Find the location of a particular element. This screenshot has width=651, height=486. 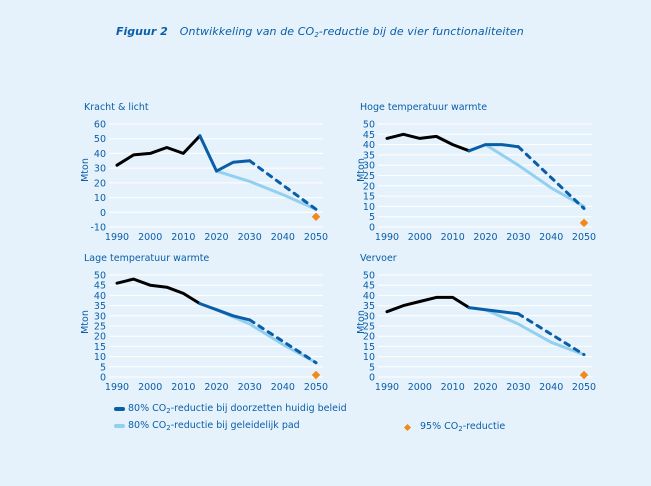

legend-label-gradual-path: 80% CO2-reductie bij geleidelijk pad is located at coordinates (214, 426).